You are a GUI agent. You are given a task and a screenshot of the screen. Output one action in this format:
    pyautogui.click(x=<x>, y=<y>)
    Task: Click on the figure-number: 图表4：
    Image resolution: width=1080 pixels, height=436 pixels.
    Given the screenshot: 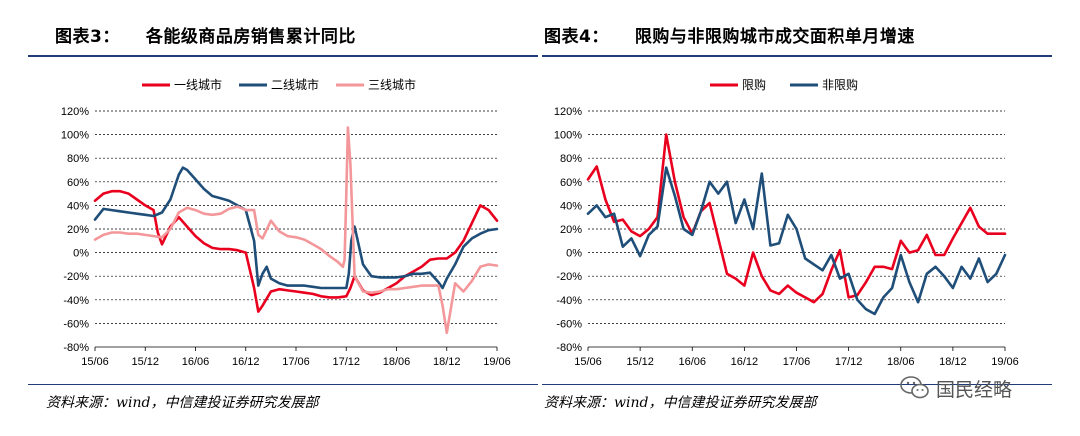 What is the action you would take?
    pyautogui.click(x=576, y=37)
    